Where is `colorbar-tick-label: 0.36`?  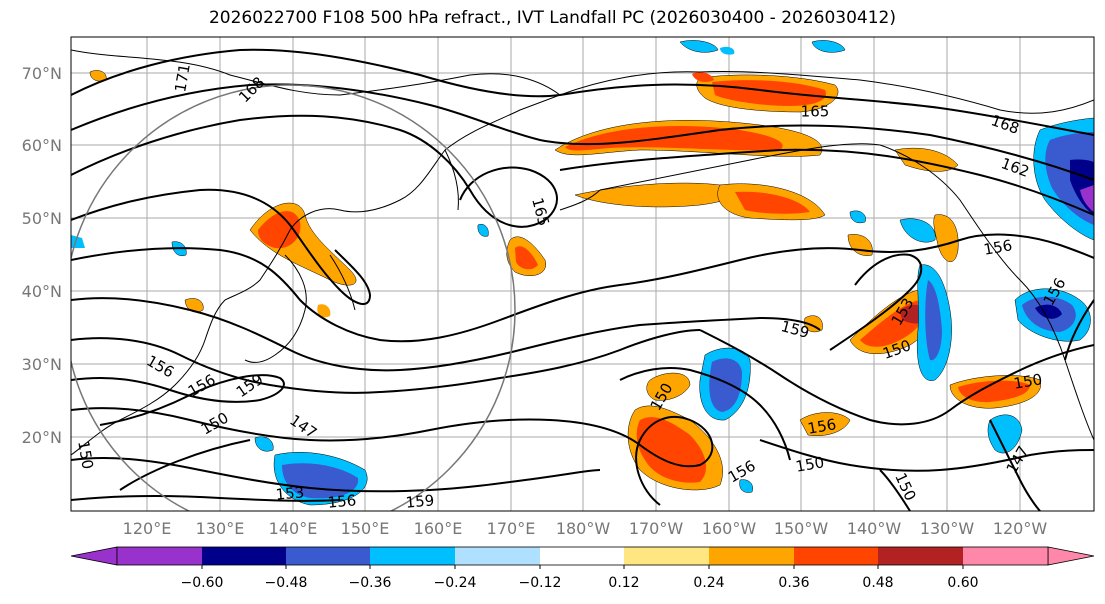
colorbar-tick-label: 0.36 is located at coordinates (793, 583).